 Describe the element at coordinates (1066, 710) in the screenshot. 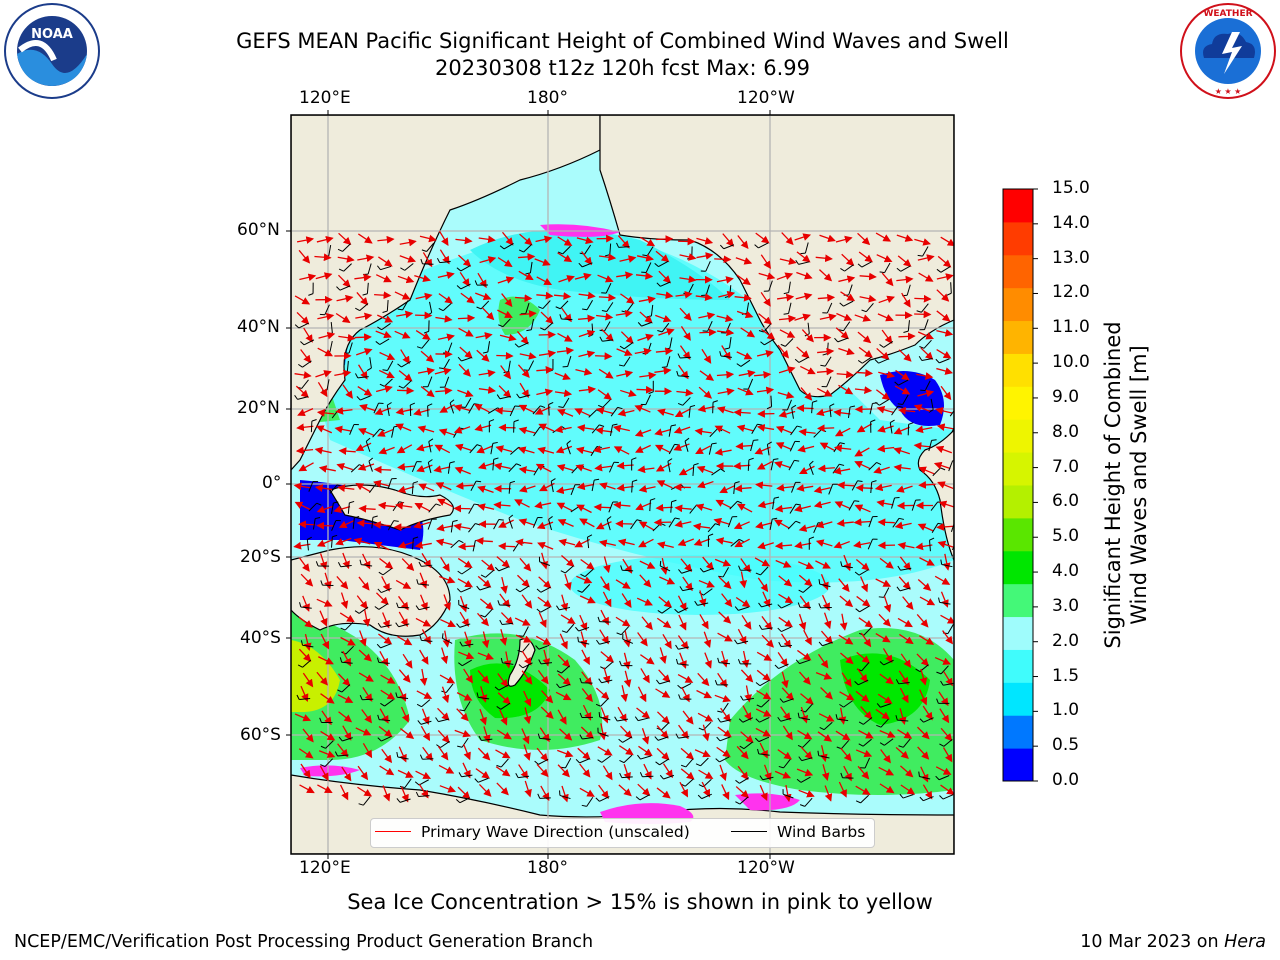

I see `colorbar-tick-label: 1.0` at that location.